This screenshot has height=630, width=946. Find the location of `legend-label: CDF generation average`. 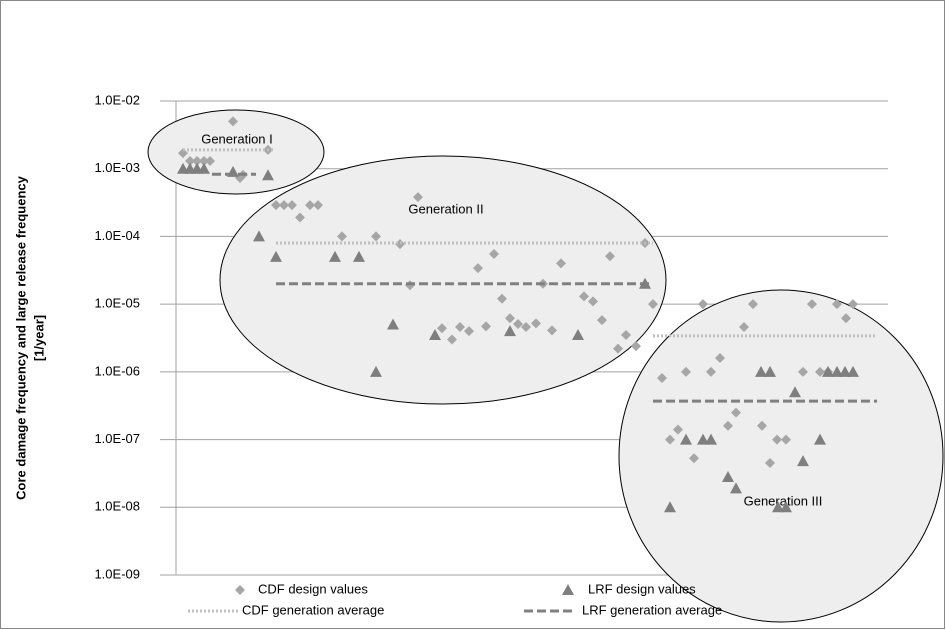

legend-label: CDF generation average is located at coordinates (313, 609).